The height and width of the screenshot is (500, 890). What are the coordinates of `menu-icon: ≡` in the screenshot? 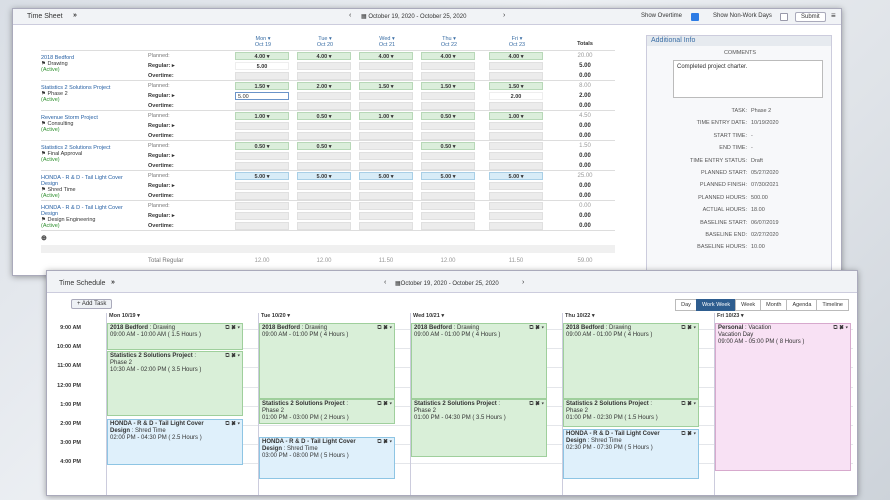 It's located at (833, 15).